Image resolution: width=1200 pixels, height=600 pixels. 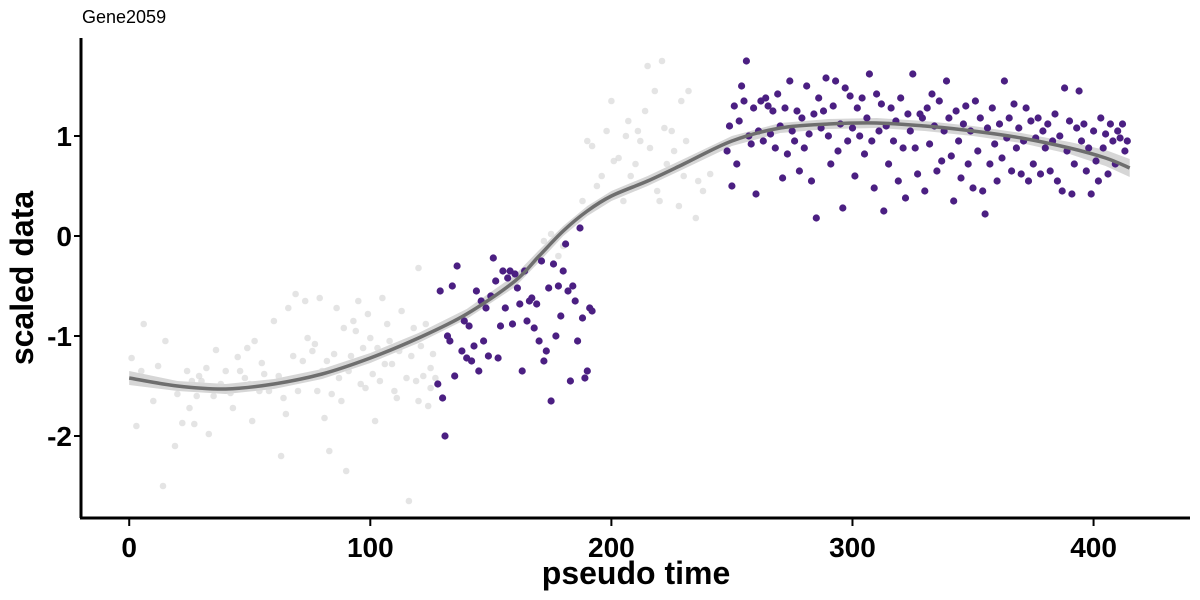 What do you see at coordinates (611, 547) in the screenshot?
I see `x-tick-label: 200` at bounding box center [611, 547].